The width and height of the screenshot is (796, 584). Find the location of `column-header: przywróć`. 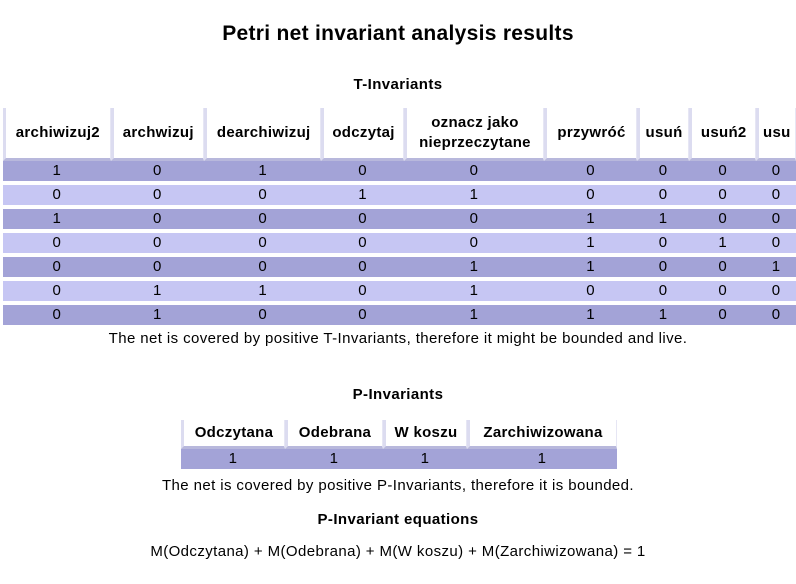

column-header: przywróć is located at coordinates (590, 134).